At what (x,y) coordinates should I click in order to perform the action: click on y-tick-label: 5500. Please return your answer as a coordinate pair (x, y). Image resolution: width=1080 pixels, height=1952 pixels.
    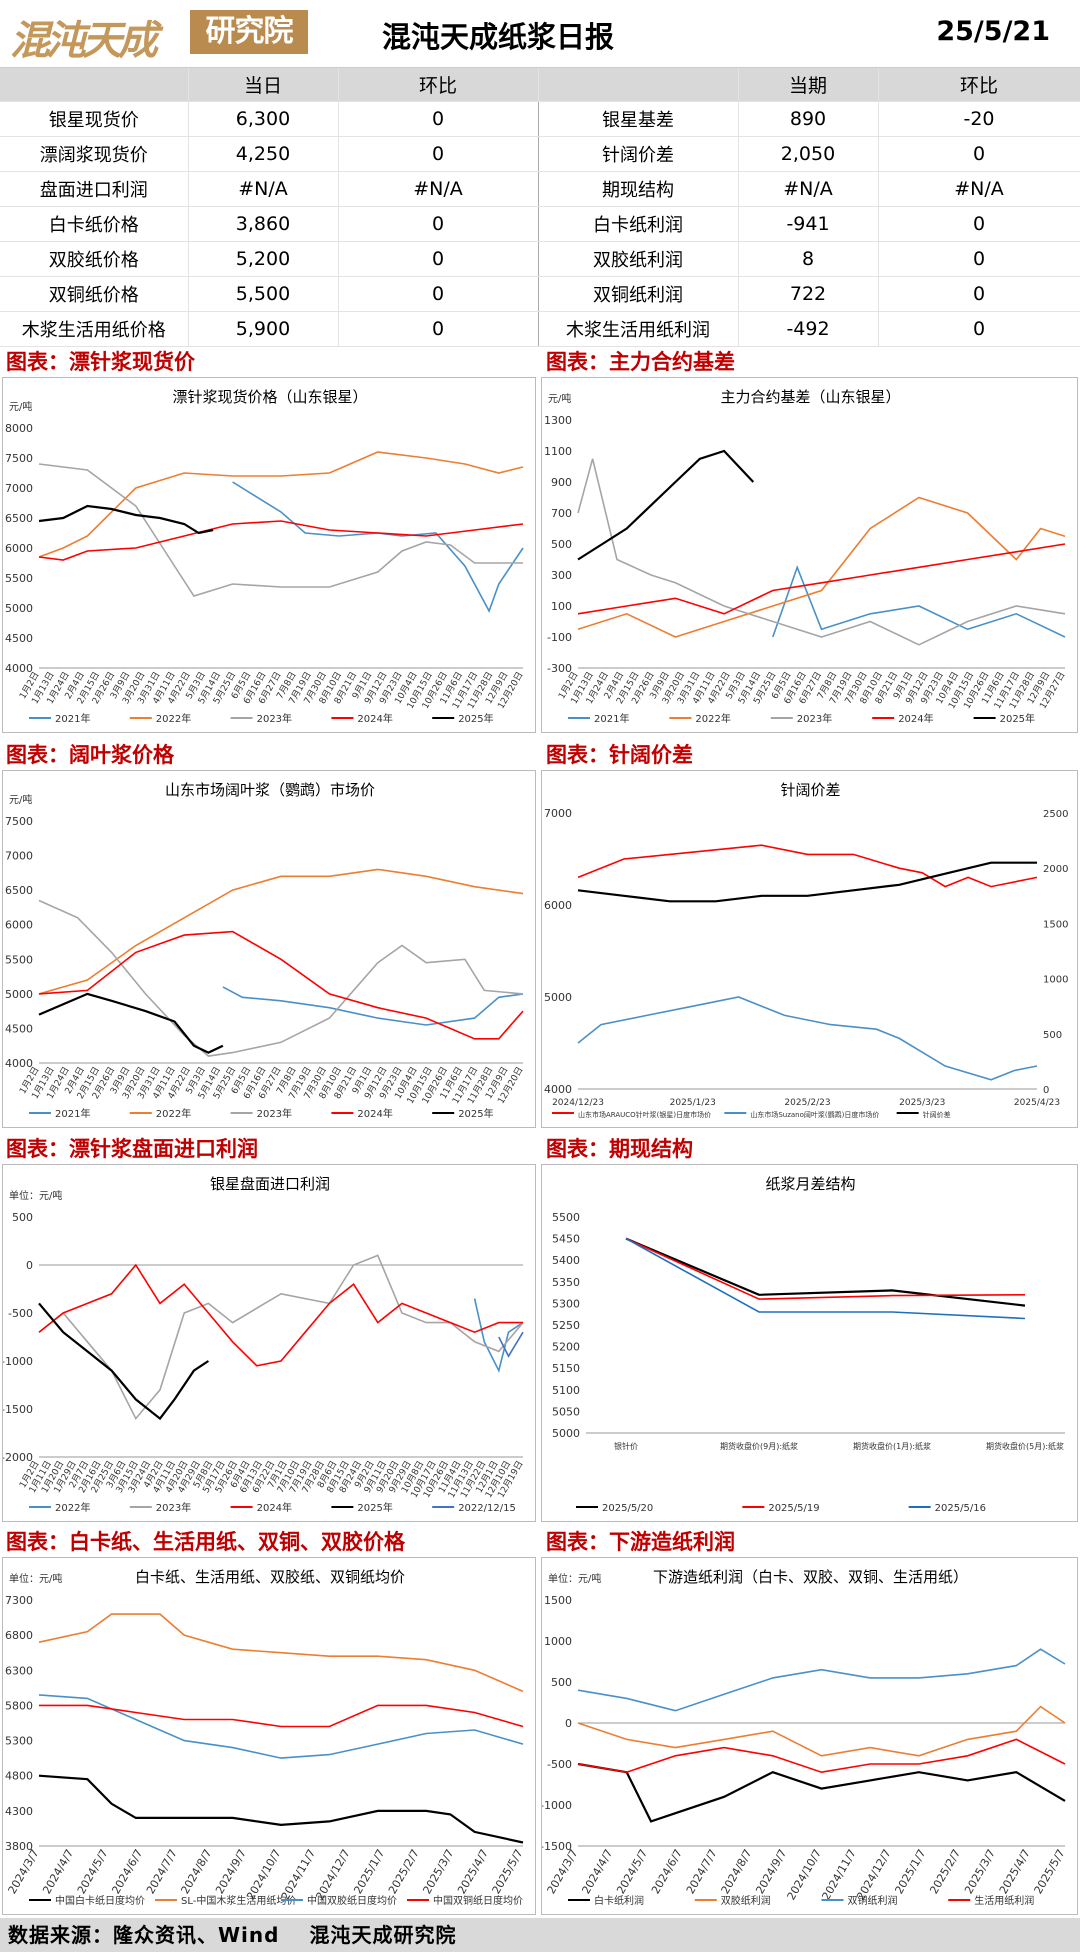
    Looking at the image, I should click on (566, 1217).